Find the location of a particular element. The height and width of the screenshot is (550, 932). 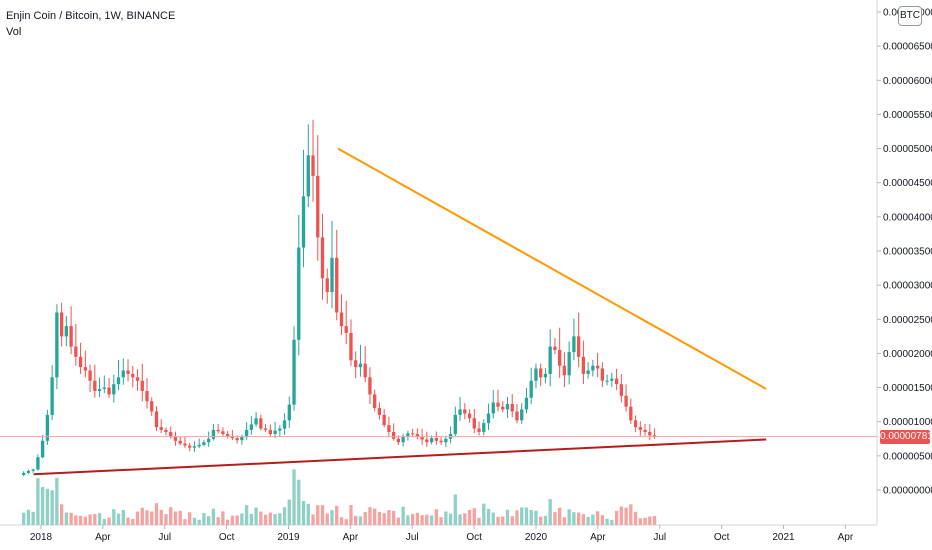

volume-indicator-label: Vol is located at coordinates (14, 32).